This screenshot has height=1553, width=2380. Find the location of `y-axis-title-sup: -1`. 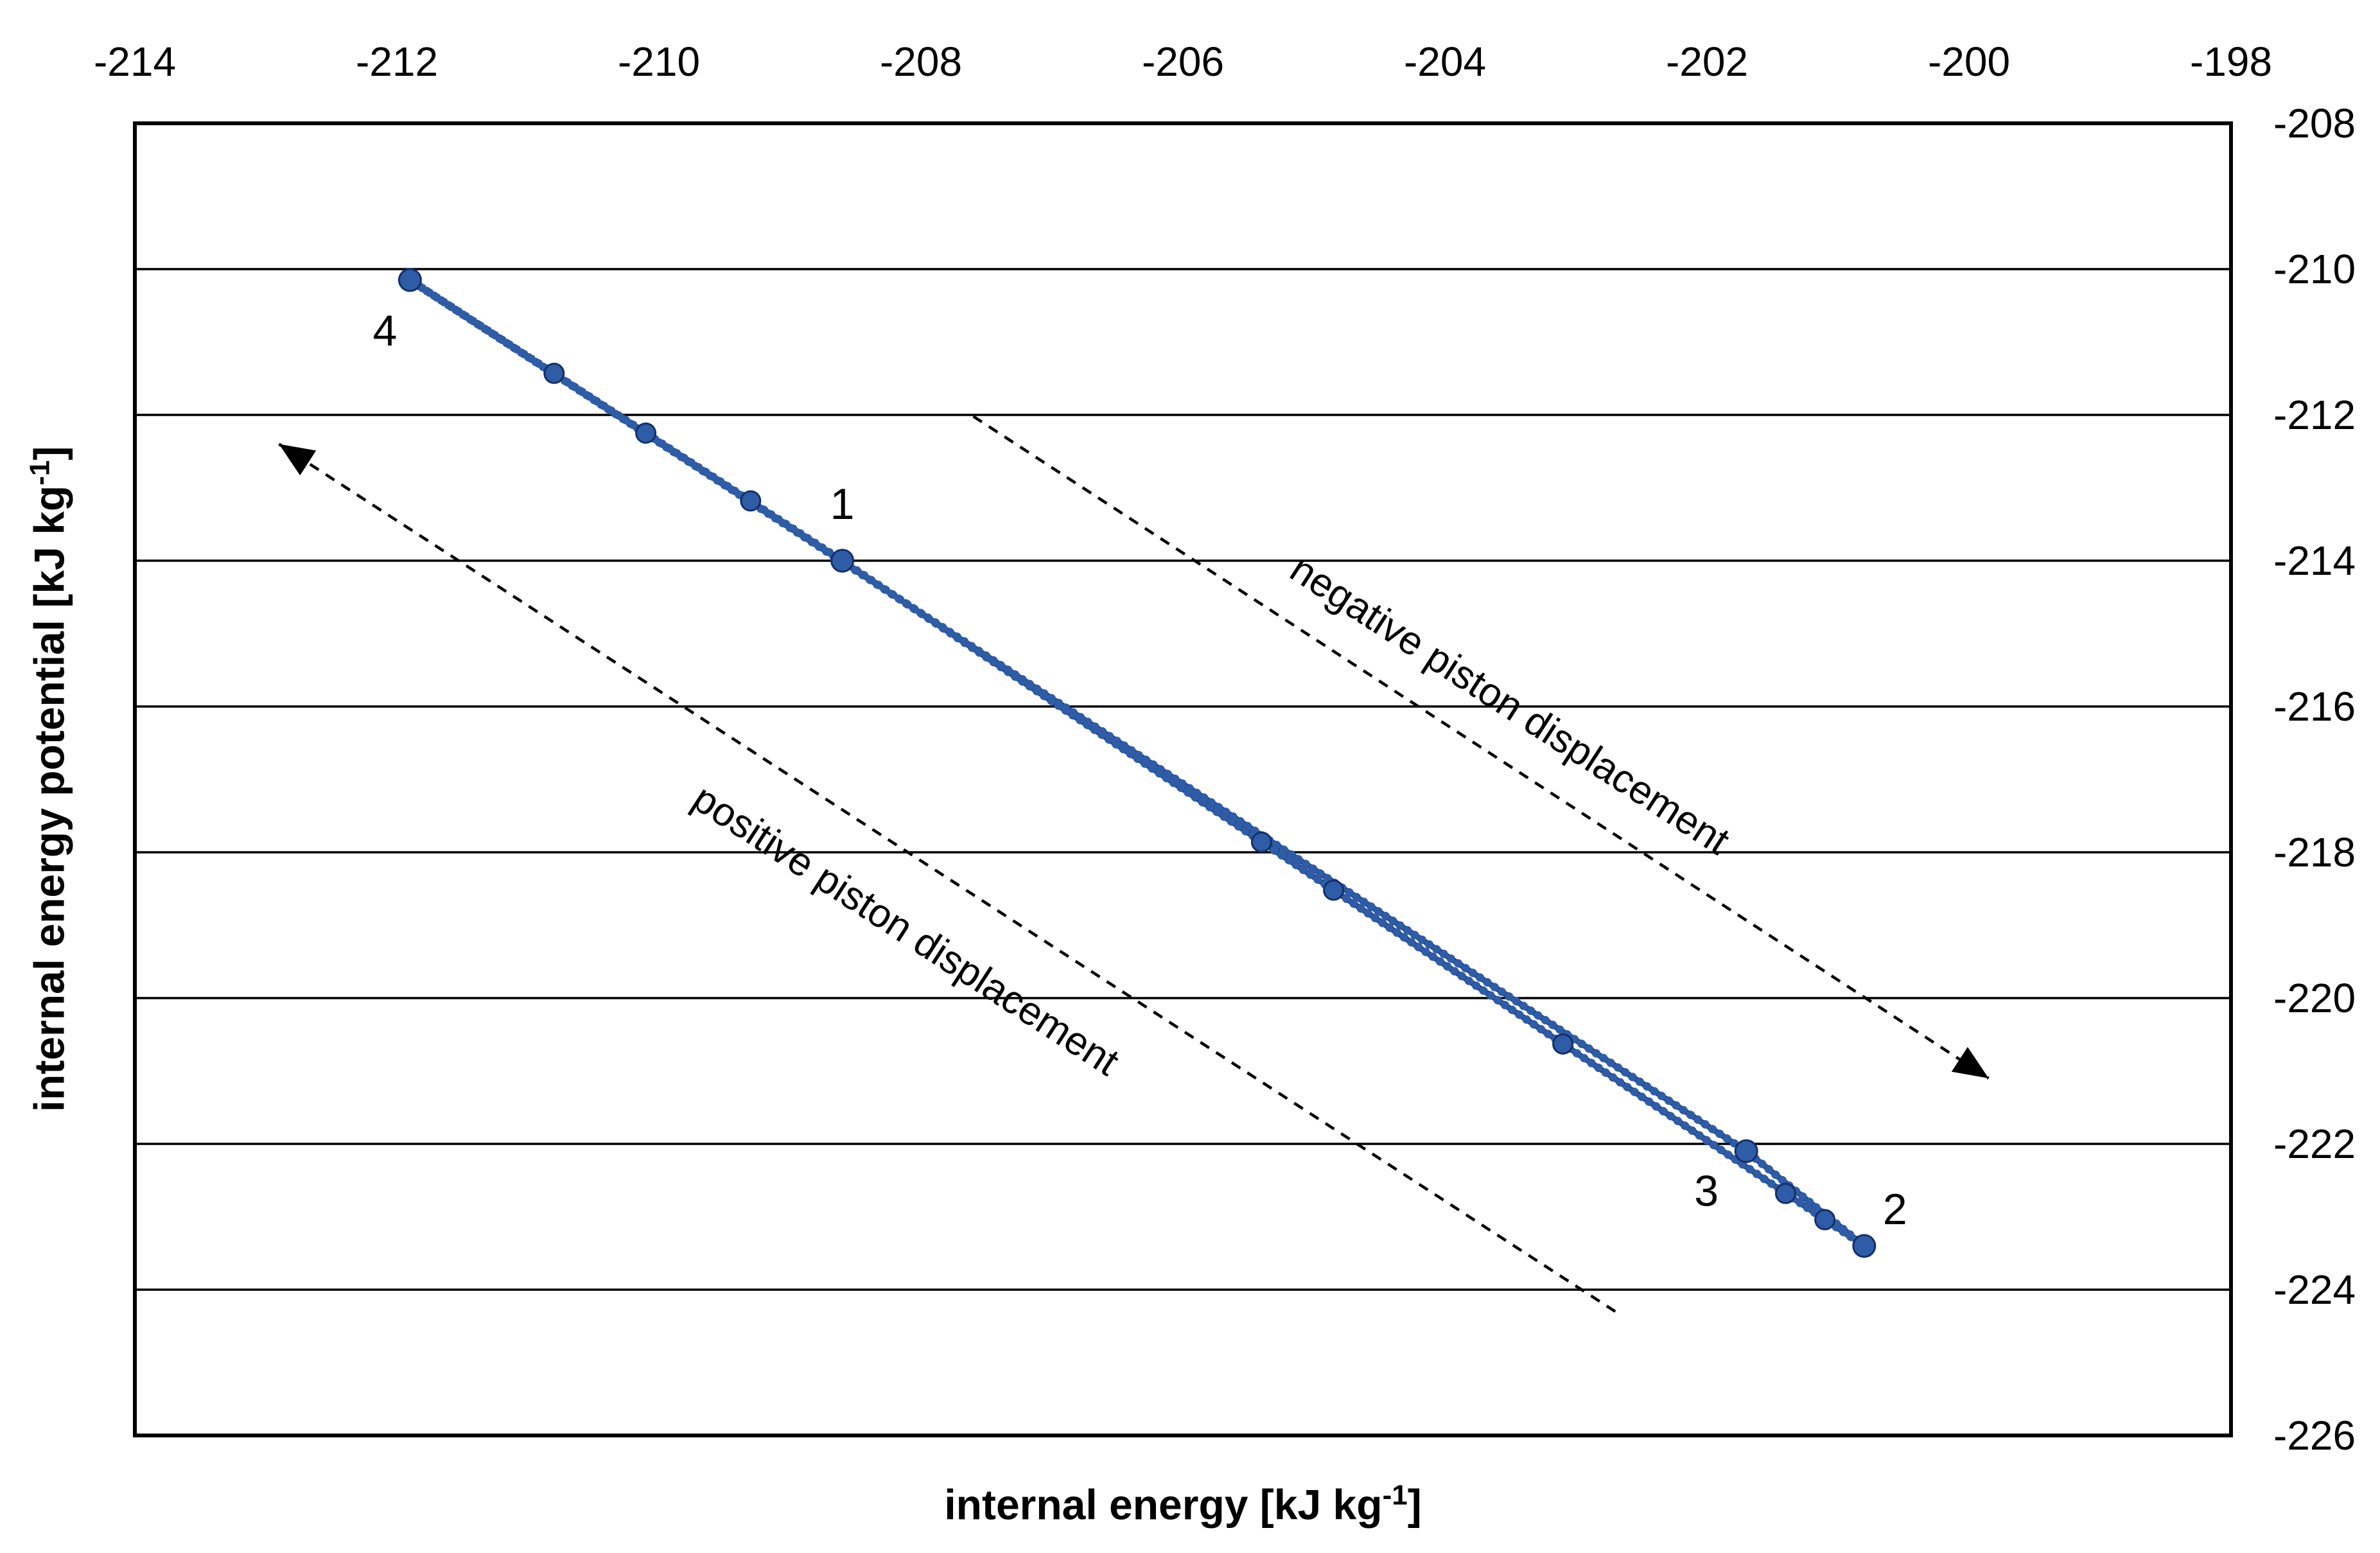

y-axis-title-sup: -1 is located at coordinates (40, 473).